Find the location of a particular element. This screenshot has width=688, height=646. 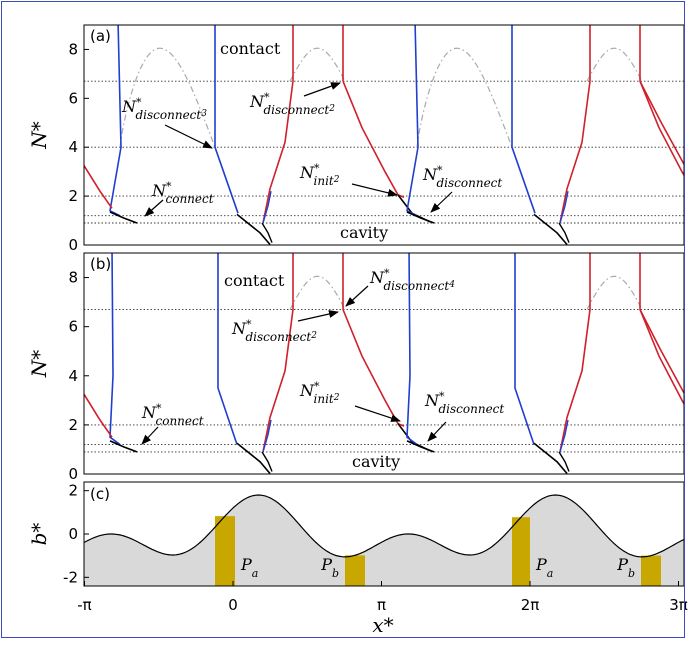

region-contact-a: contact is located at coordinates (250, 48).